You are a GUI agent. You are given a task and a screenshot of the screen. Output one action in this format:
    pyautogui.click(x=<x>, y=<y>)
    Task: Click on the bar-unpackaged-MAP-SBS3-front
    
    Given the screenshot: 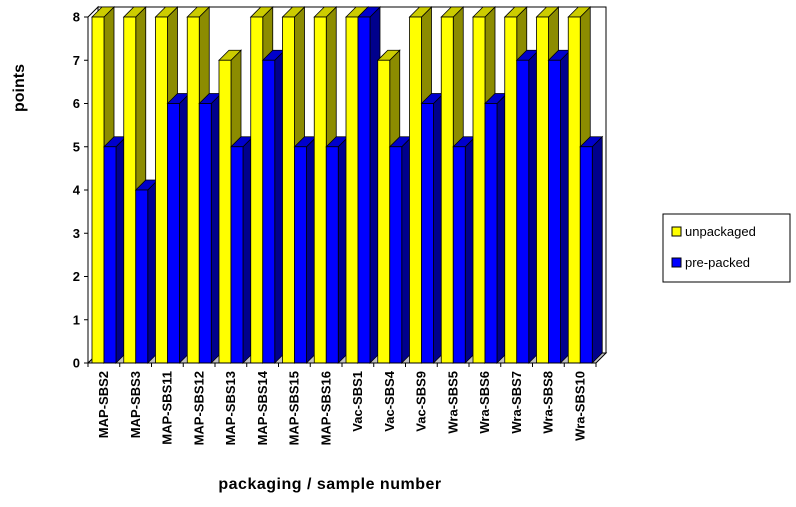 What is the action you would take?
    pyautogui.click(x=130, y=190)
    